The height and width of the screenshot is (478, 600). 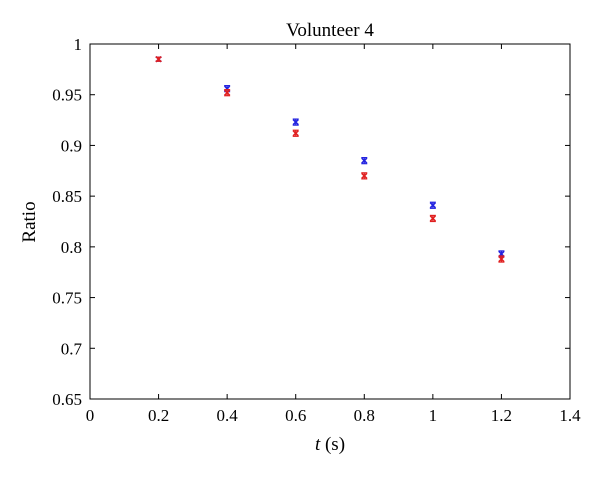 What do you see at coordinates (78, 44) in the screenshot?
I see `y-tick-label: 1` at bounding box center [78, 44].